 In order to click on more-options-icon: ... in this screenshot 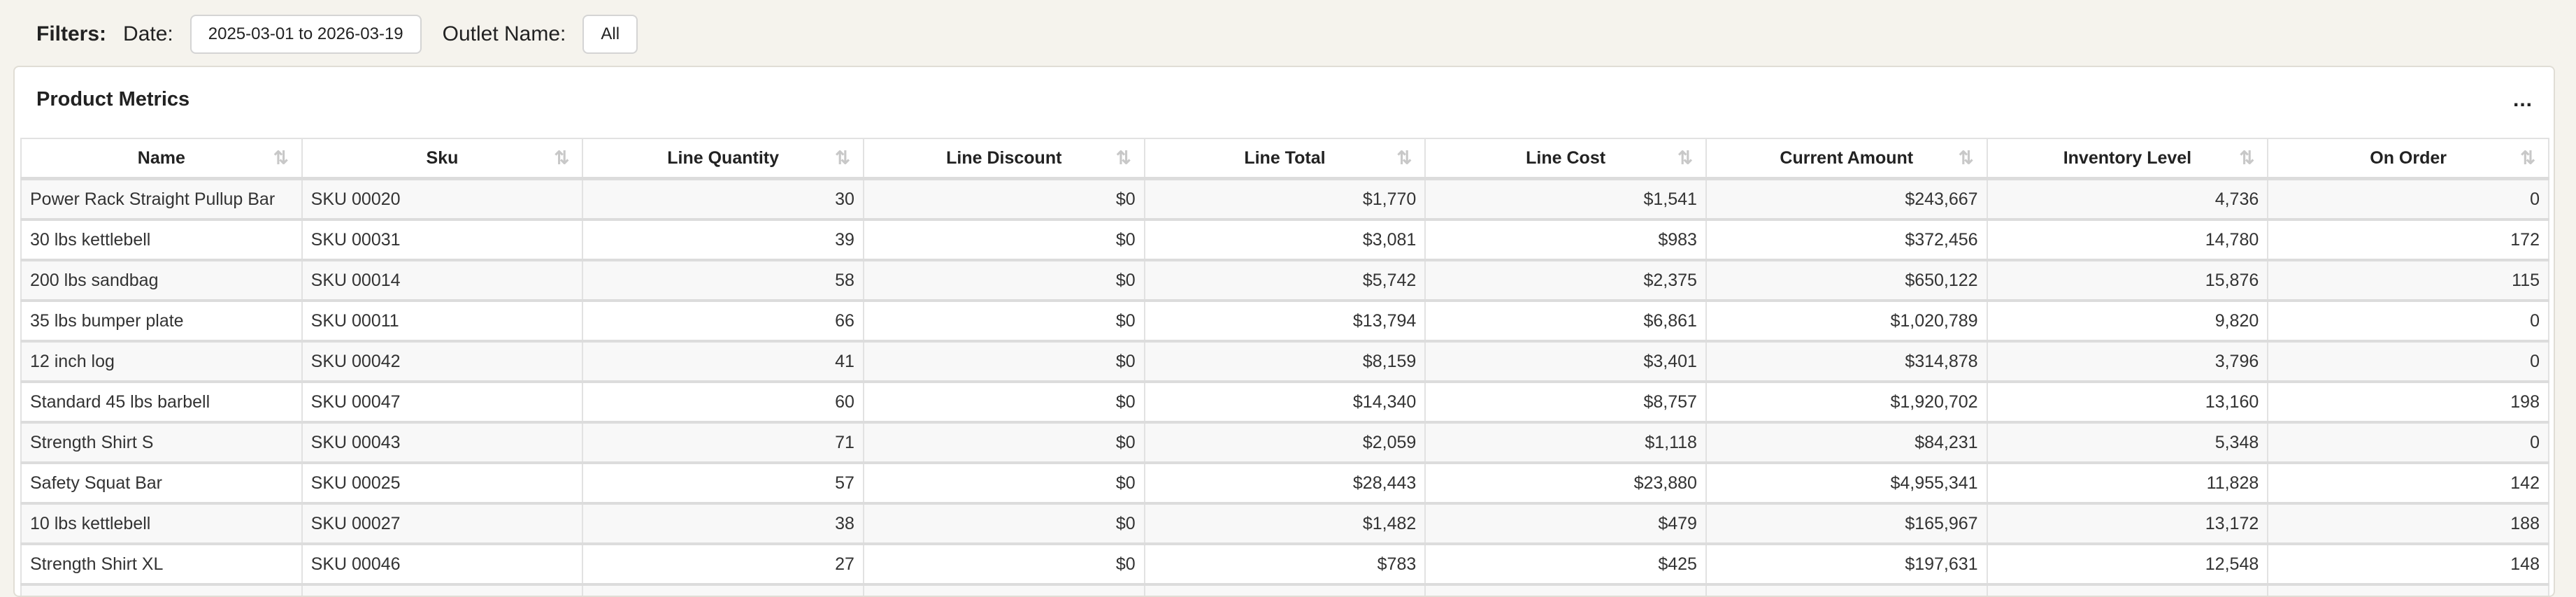, I will do `click(2522, 99)`.